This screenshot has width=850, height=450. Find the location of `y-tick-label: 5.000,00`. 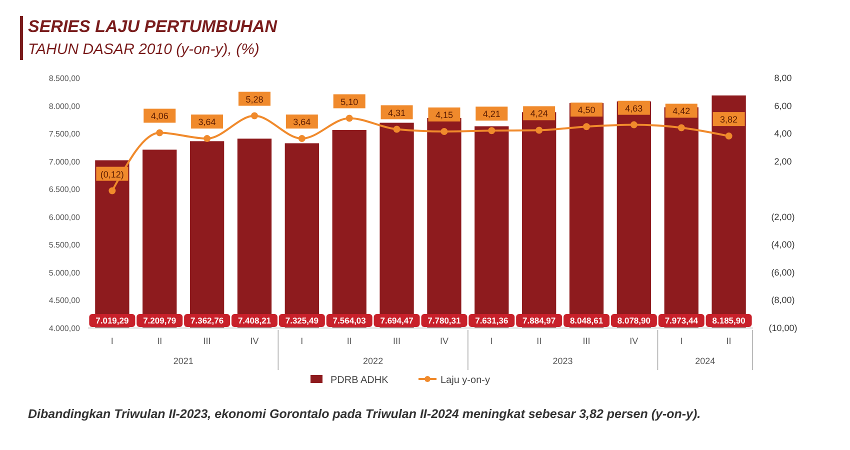

y-tick-label: 5.000,00 is located at coordinates (64, 273).